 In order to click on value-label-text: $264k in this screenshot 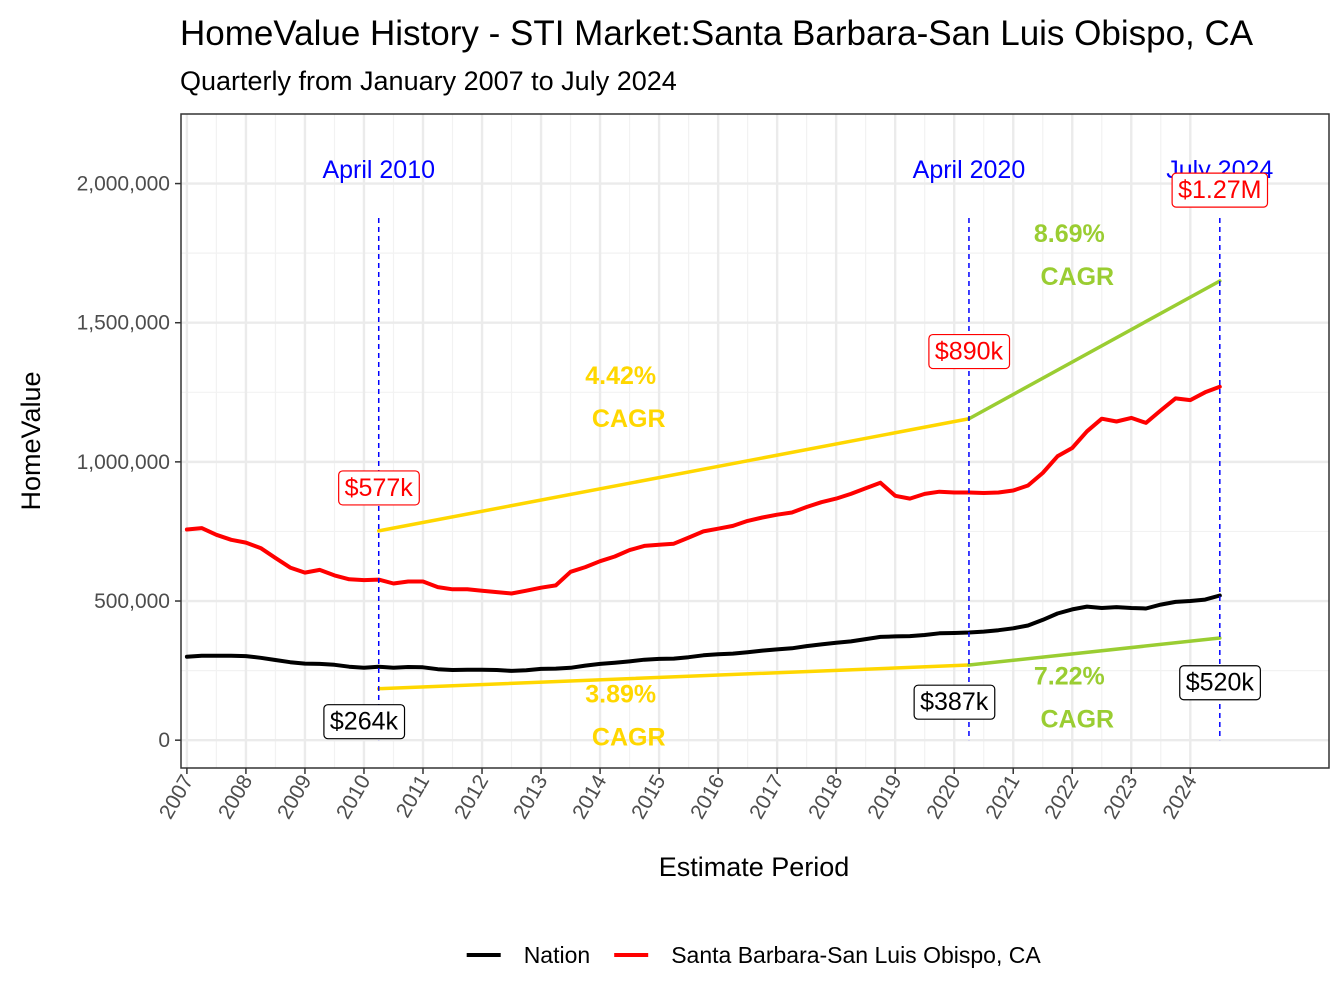, I will do `click(364, 722)`.